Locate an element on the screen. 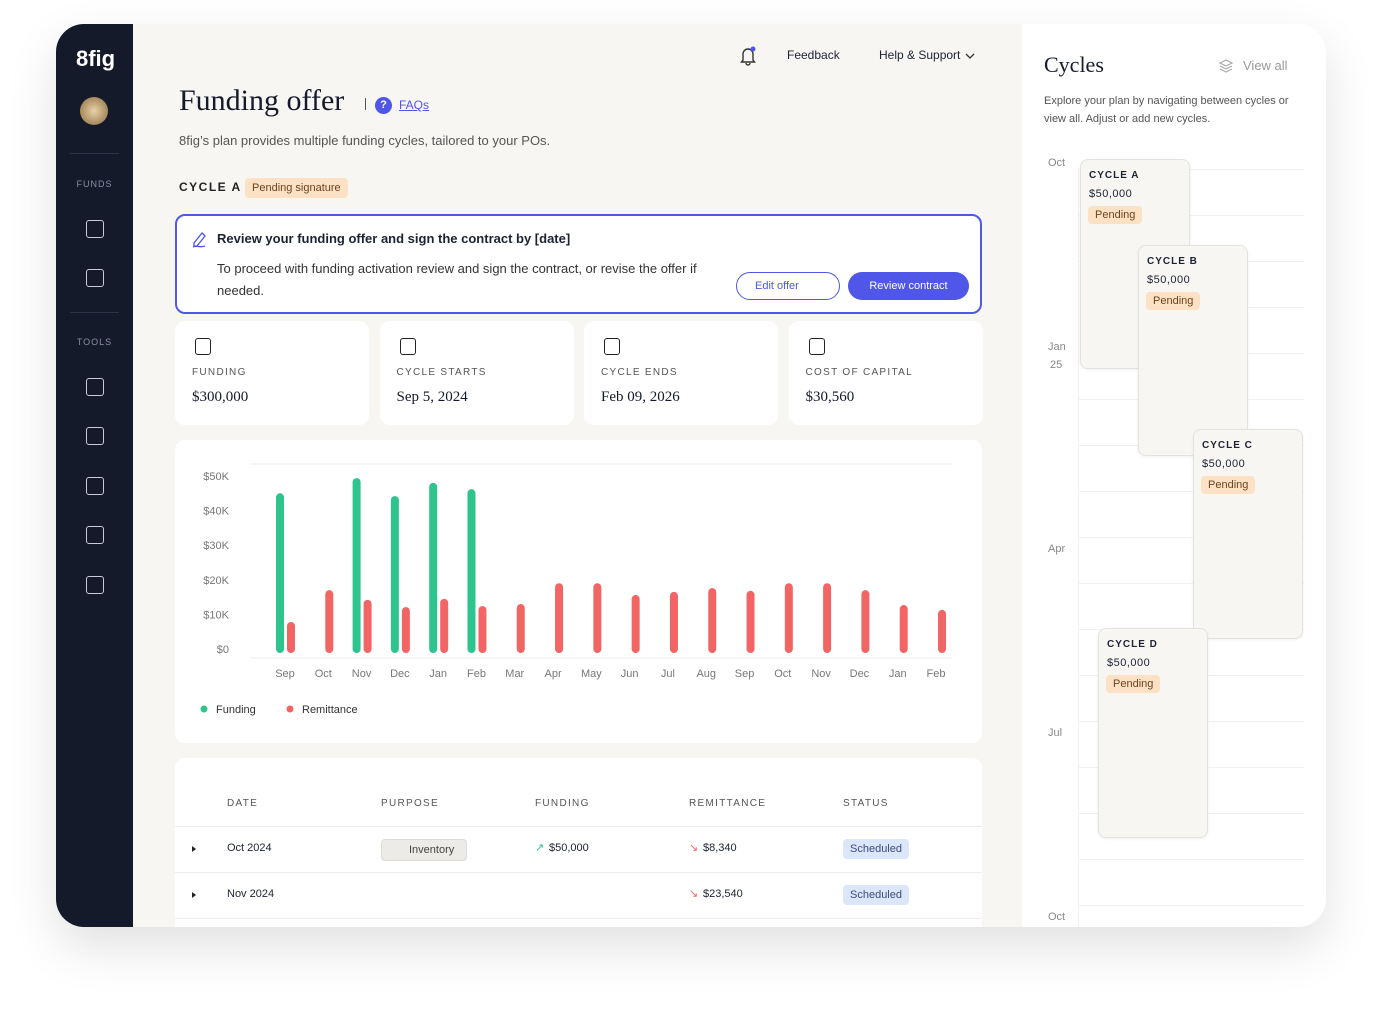  legend-dot is located at coordinates (204, 709).